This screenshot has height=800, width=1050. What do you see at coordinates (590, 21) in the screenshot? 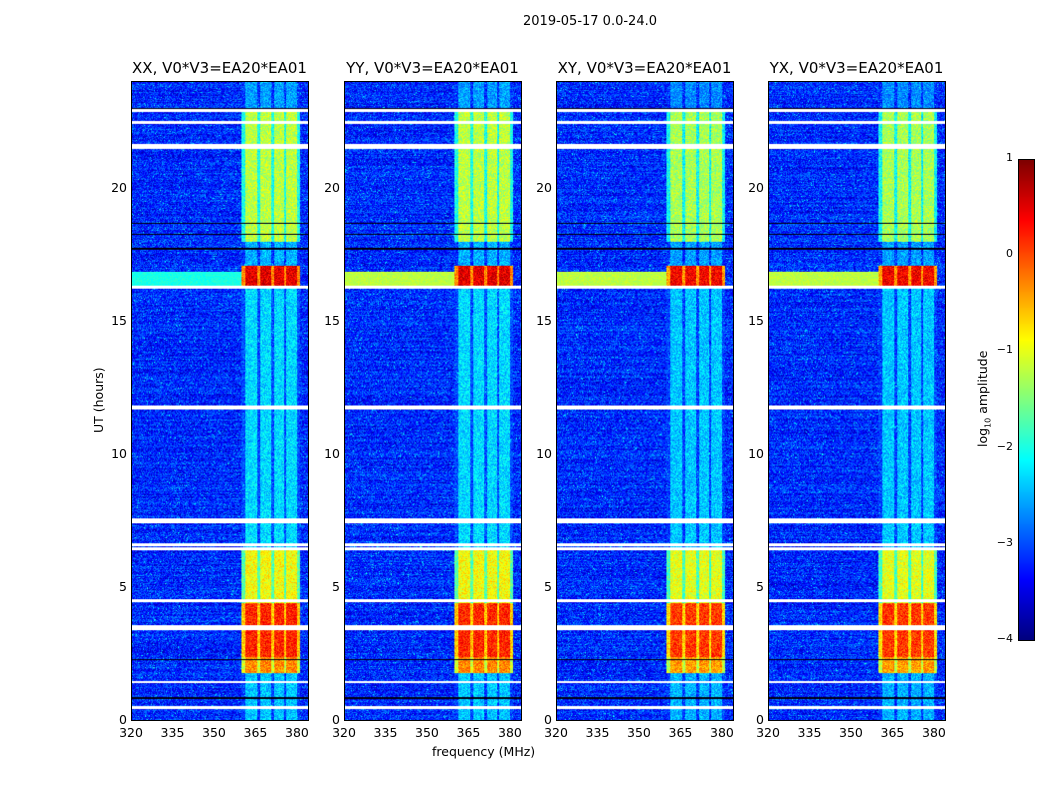
I see `figure-title: 2019-05-17 0.0-24.0` at bounding box center [590, 21].